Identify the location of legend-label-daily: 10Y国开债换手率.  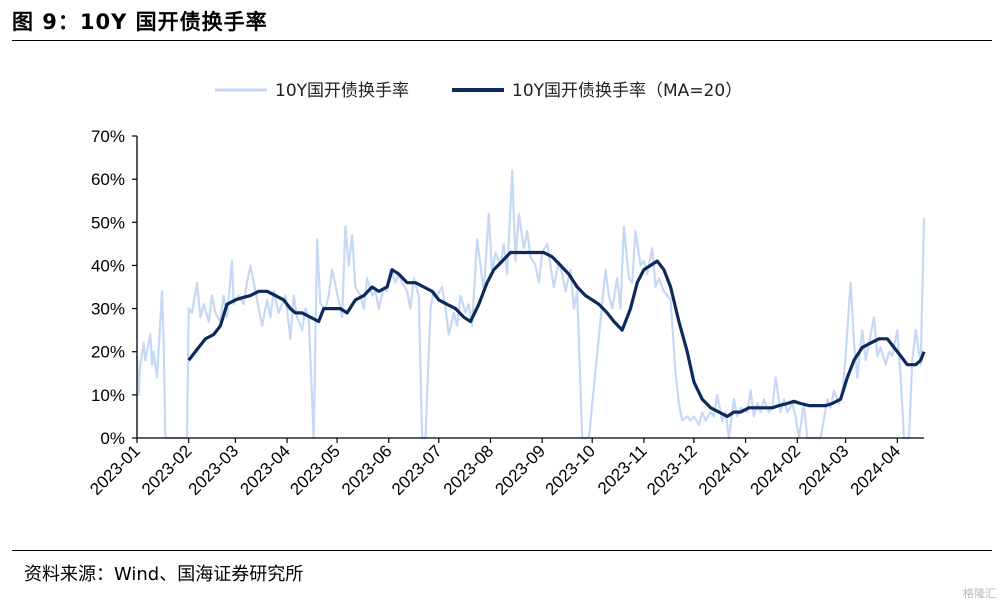
(342, 91).